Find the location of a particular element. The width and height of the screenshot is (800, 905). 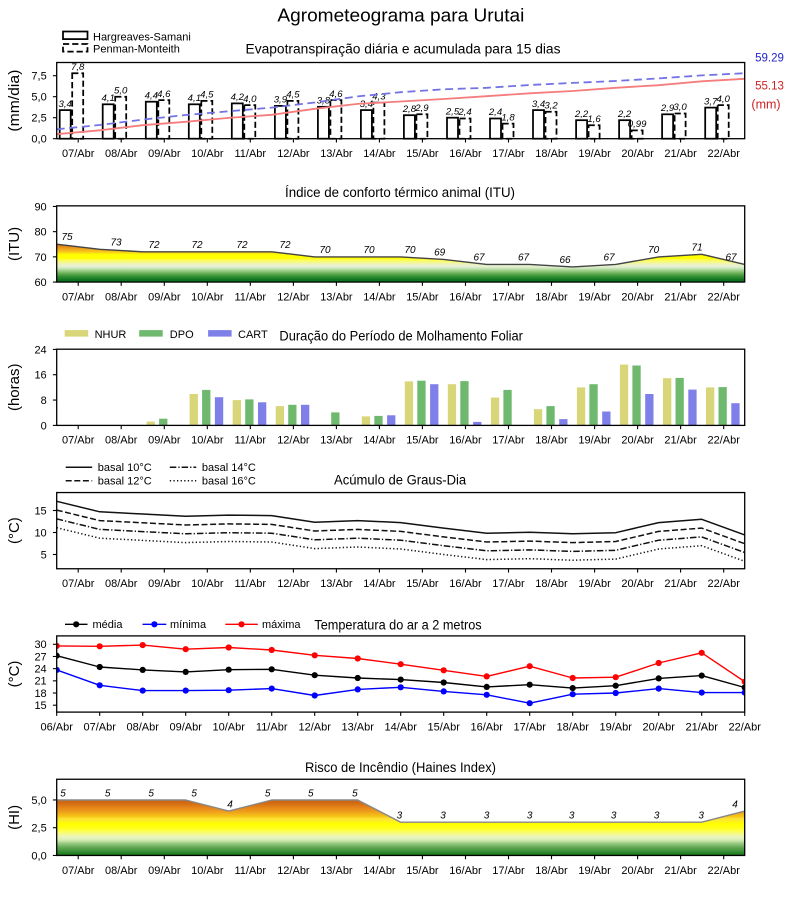

svg-text: 60 is located at coordinates (40, 283).